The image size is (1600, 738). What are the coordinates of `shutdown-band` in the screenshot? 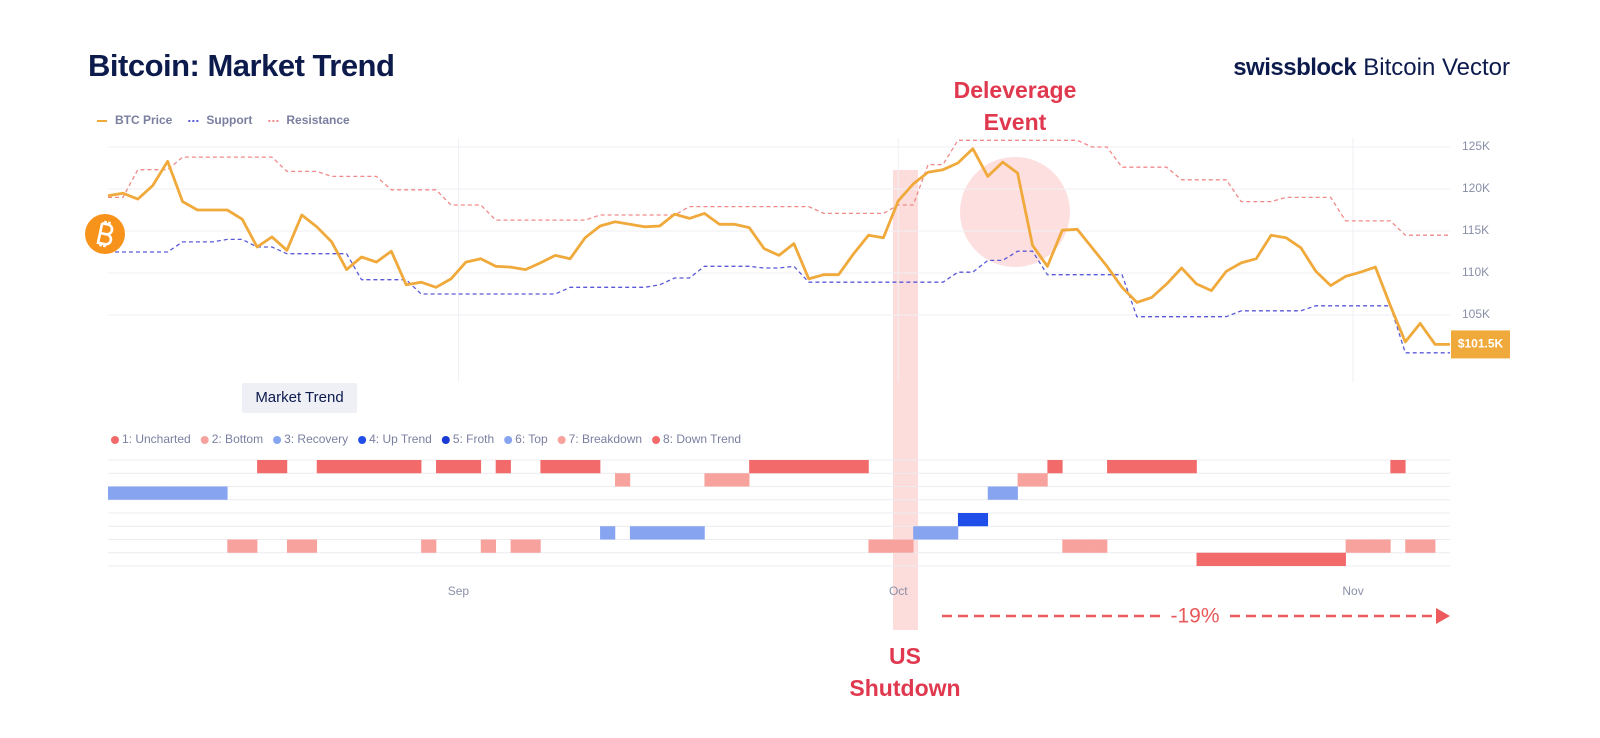 It's located at (905, 400).